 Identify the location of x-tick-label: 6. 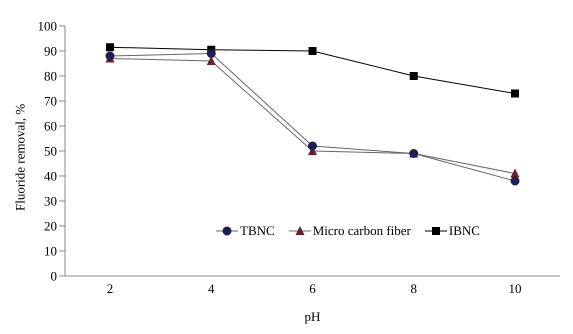
(312, 288).